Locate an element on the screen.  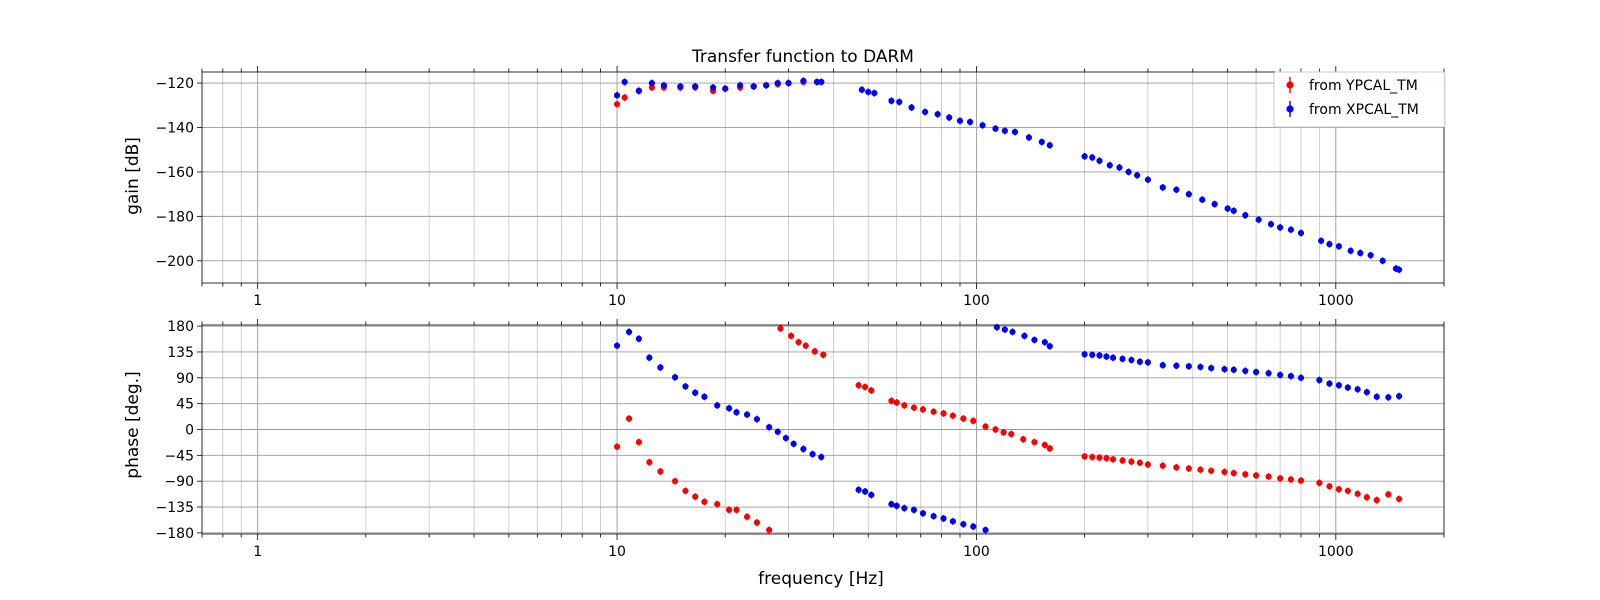
legend-entry-ypcal: from YPCAL_TM is located at coordinates (1352, 85).